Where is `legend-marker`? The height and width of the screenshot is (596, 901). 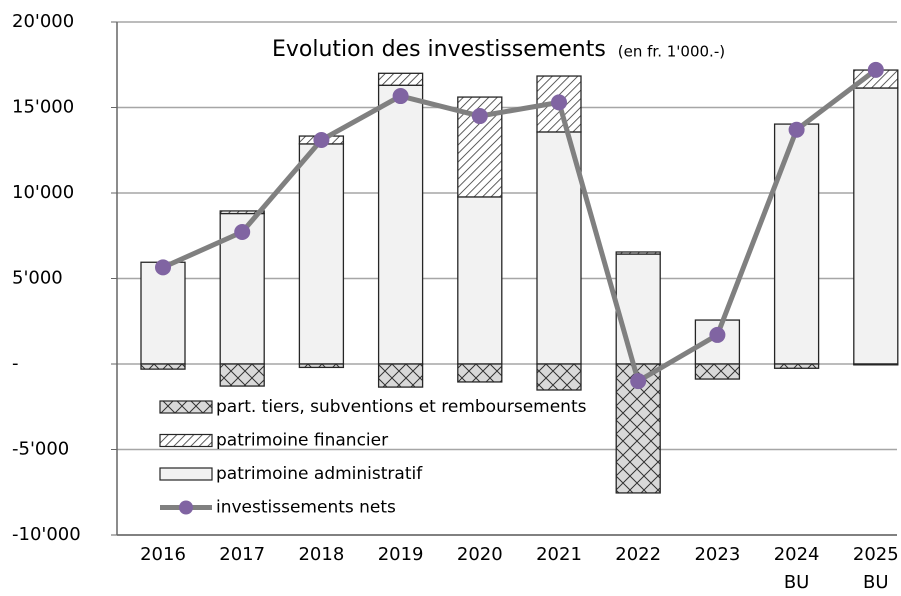 legend-marker is located at coordinates (186, 507).